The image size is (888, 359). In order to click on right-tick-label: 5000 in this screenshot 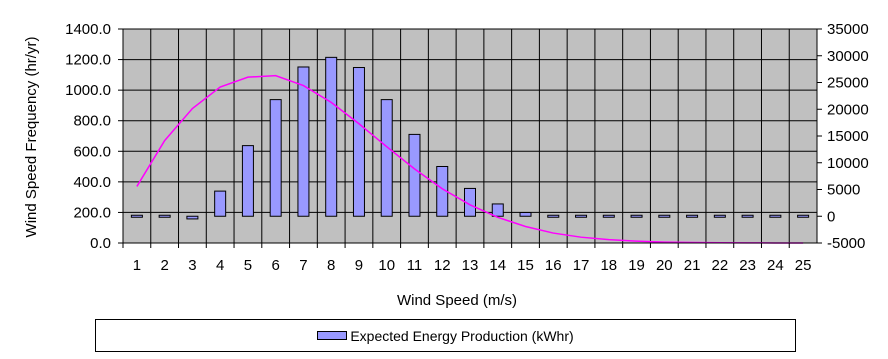, I will do `click(843, 190)`.